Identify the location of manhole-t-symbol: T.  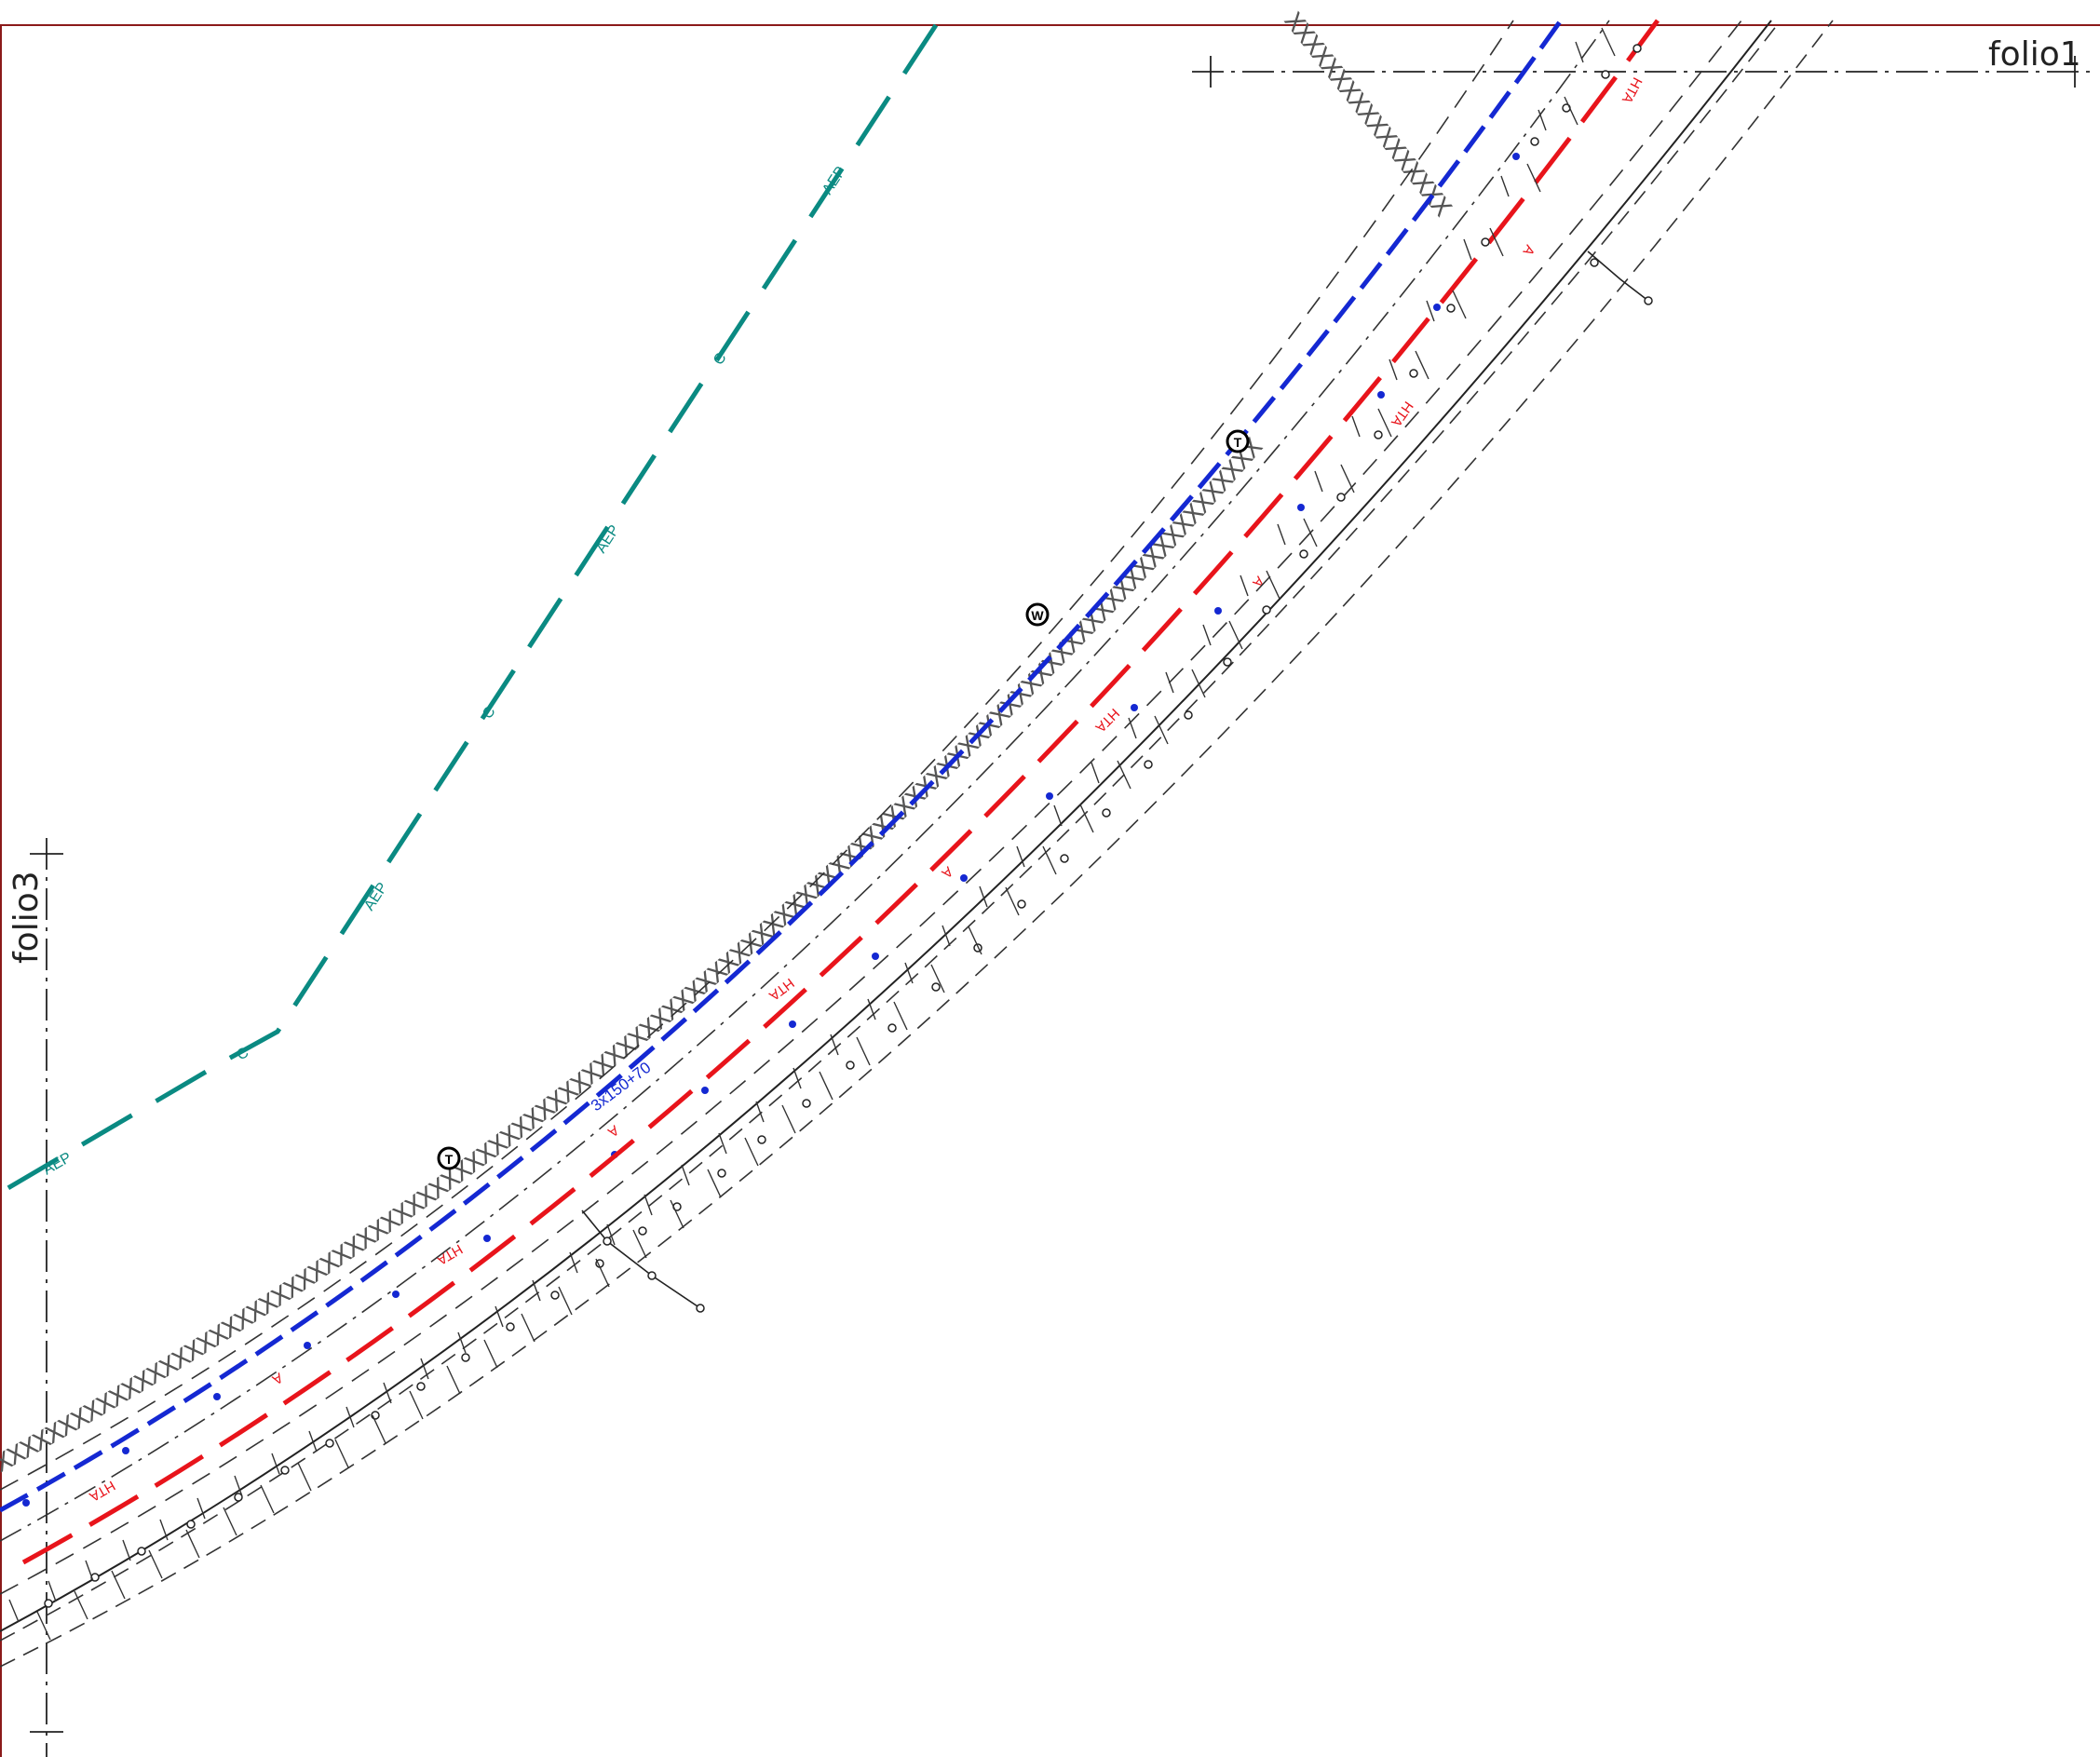
(1238, 441).